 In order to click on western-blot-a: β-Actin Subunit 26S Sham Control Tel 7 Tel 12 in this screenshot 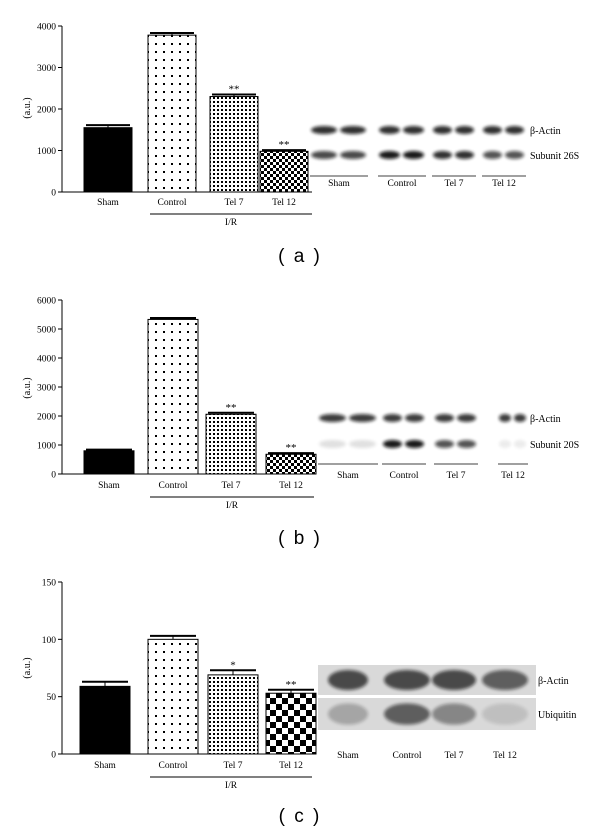, I will do `click(444, 157)`.